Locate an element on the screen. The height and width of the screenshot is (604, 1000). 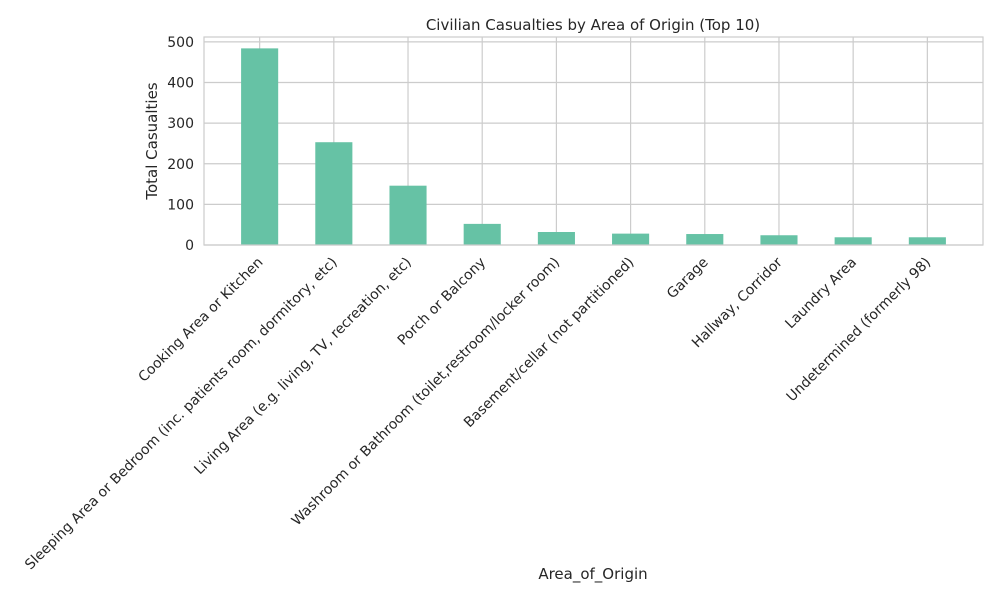
x-tick-label: Basement/cellar (not partitioned) is located at coordinates (549, 343).